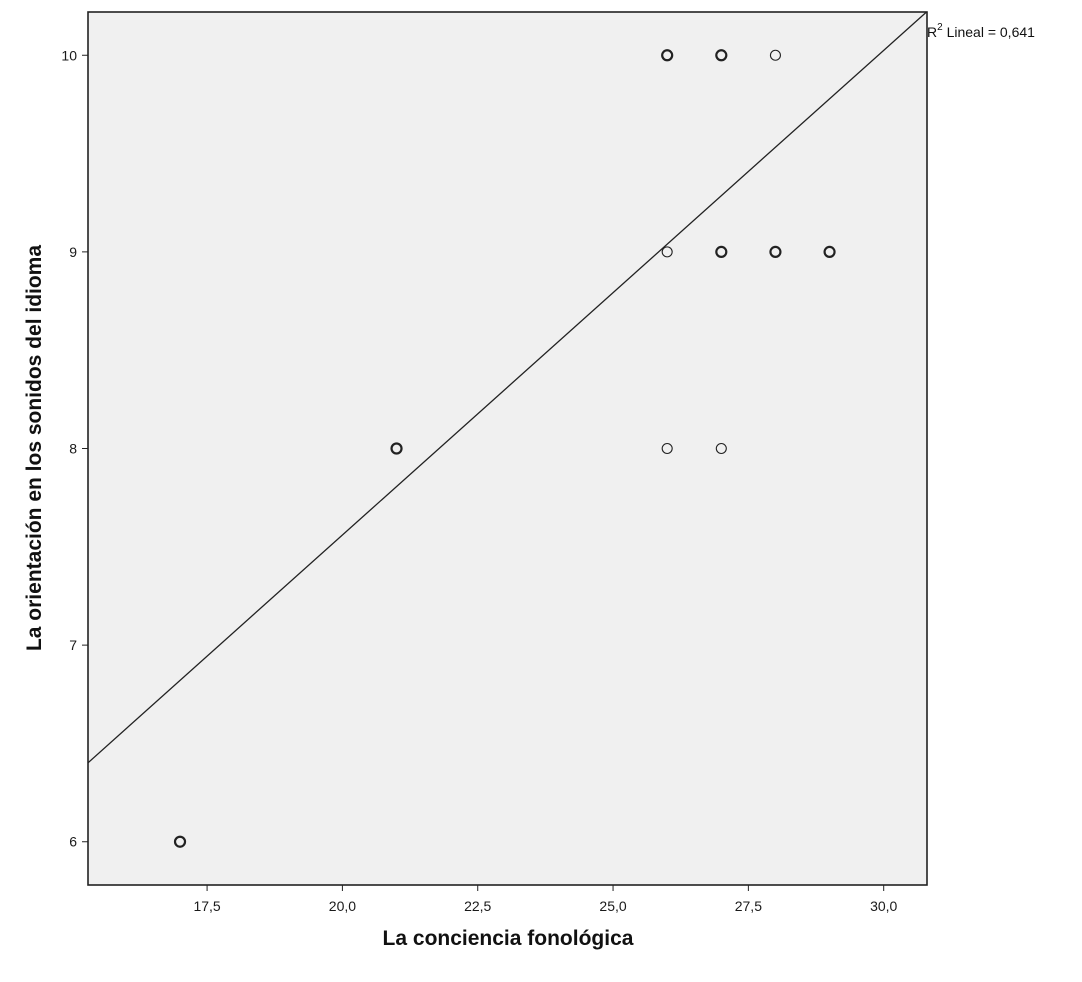 This screenshot has height=982, width=1082. Describe the element at coordinates (508, 938) in the screenshot. I see `x-axis-title: La conciencia fonológica` at that location.